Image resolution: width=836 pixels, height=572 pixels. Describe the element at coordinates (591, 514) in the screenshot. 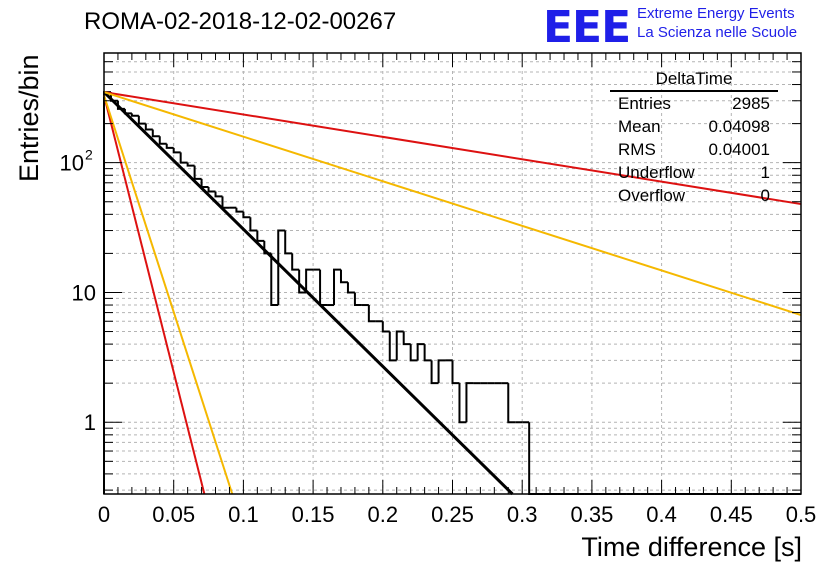

I see `x-tick-label: 0.35` at that location.